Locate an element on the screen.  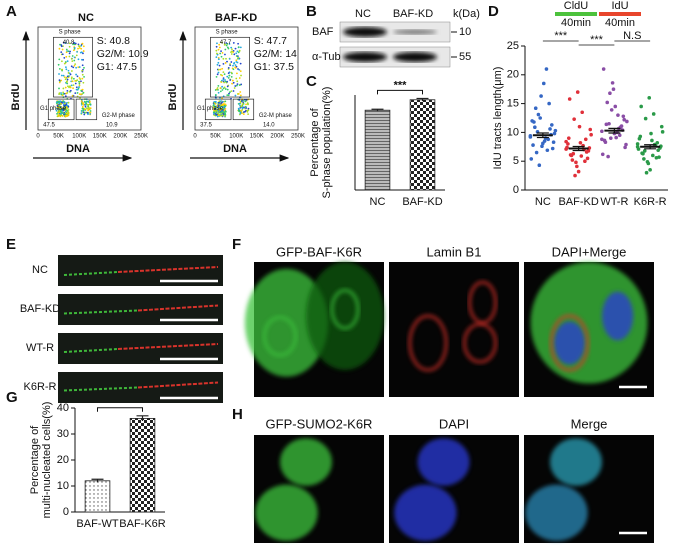
gate-g1 is located at coordinates (61, 109).